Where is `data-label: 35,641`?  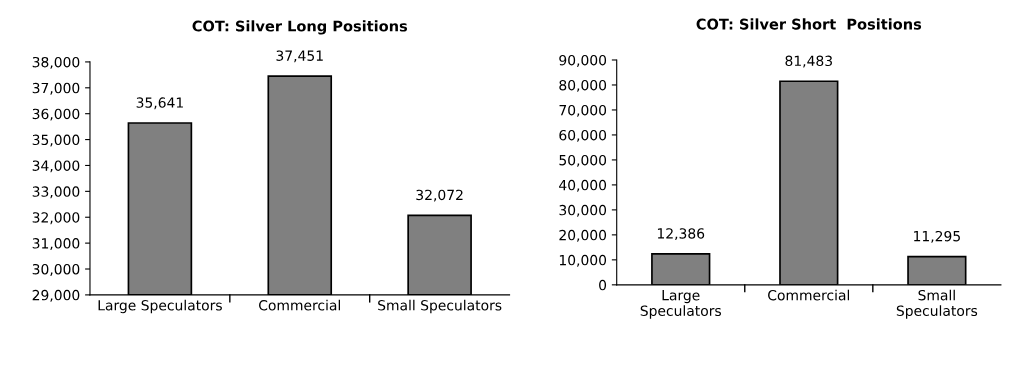 data-label: 35,641 is located at coordinates (159, 103).